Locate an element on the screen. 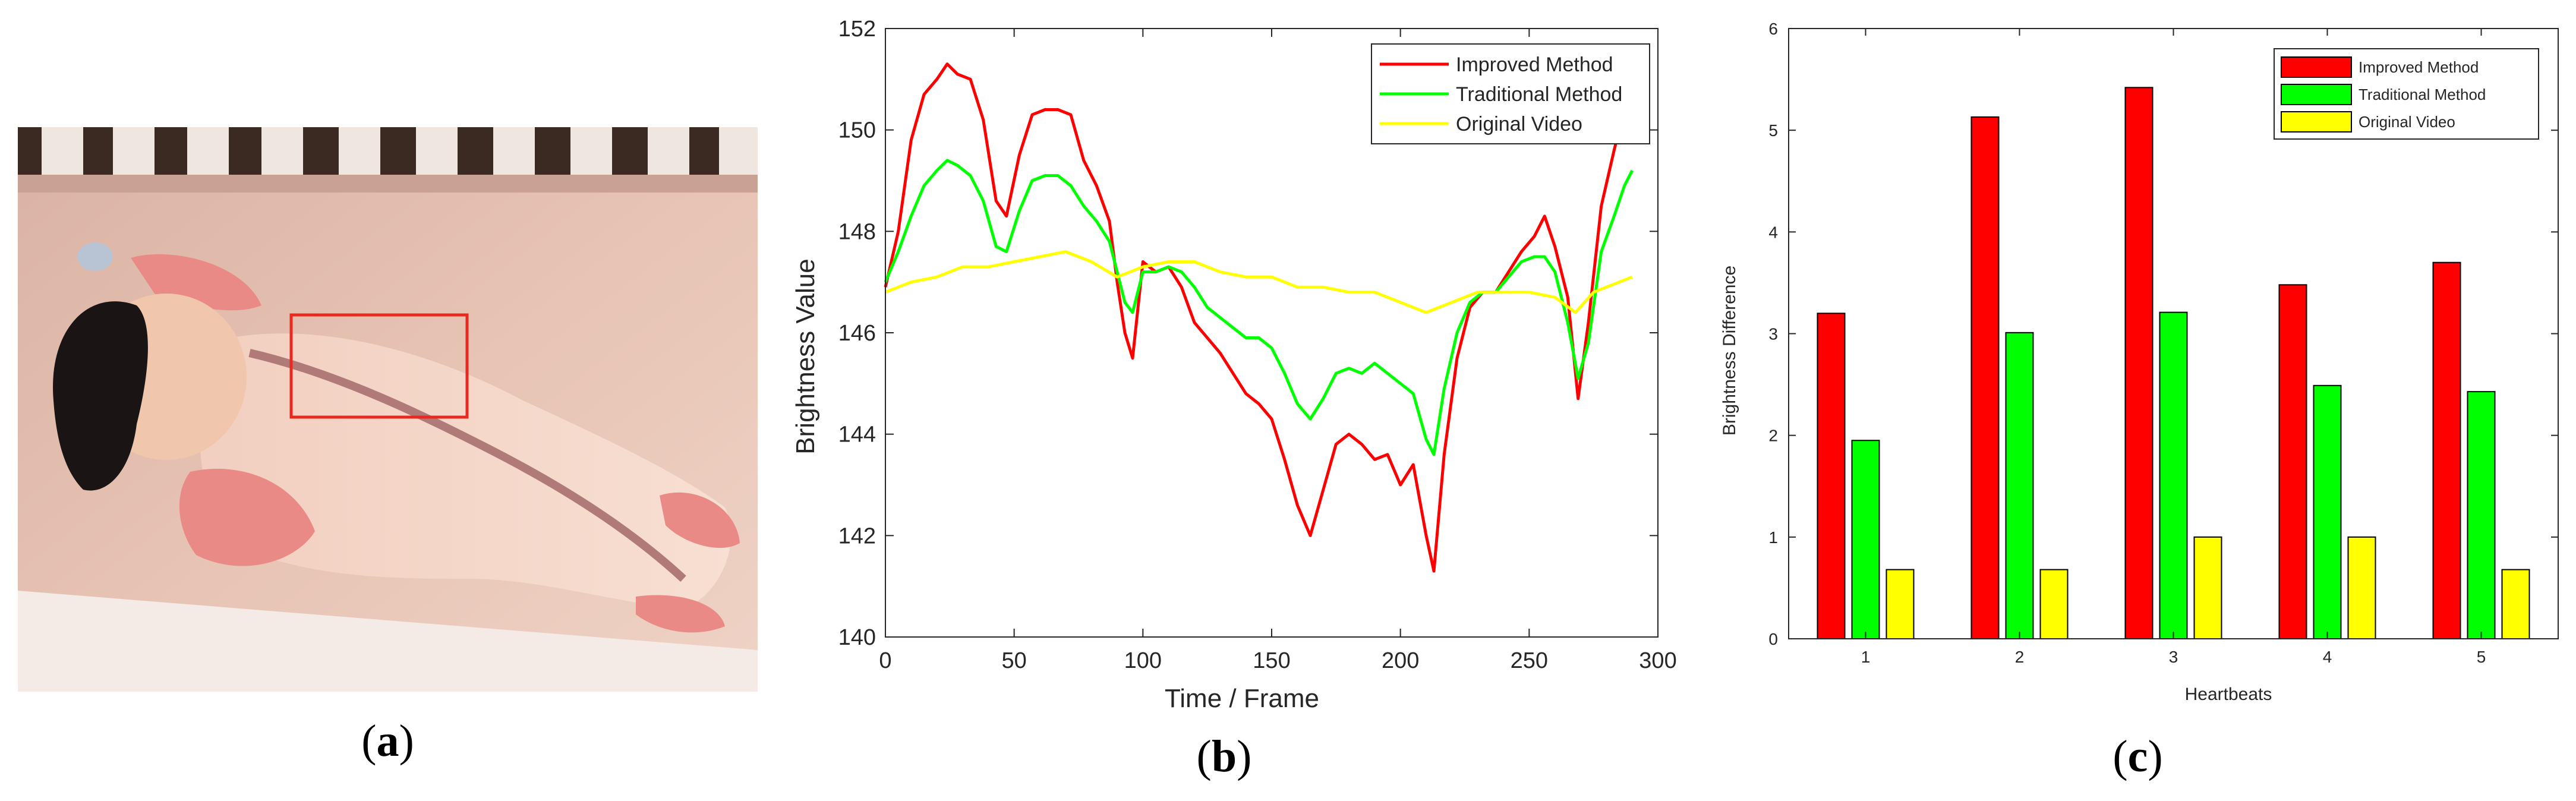 This screenshot has width=2576, height=801. x-tick-label: 200 is located at coordinates (1401, 660).